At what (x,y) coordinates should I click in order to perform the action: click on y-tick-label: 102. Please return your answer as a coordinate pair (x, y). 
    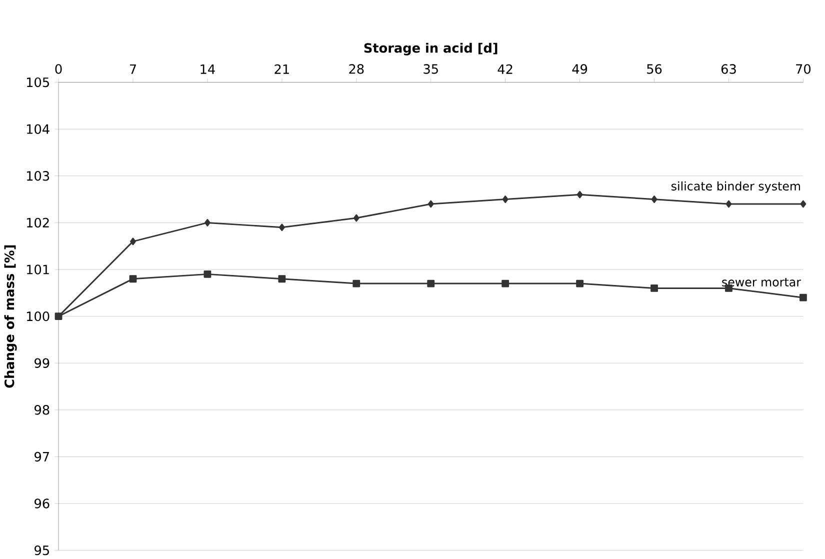
    Looking at the image, I should click on (37, 223).